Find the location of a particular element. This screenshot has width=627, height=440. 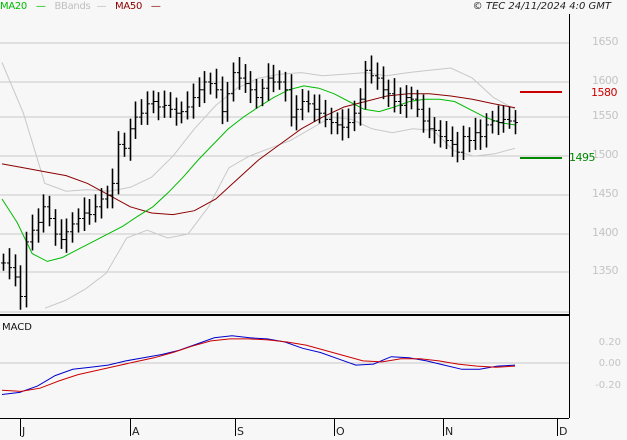

support-label: 1495 is located at coordinates (582, 157).